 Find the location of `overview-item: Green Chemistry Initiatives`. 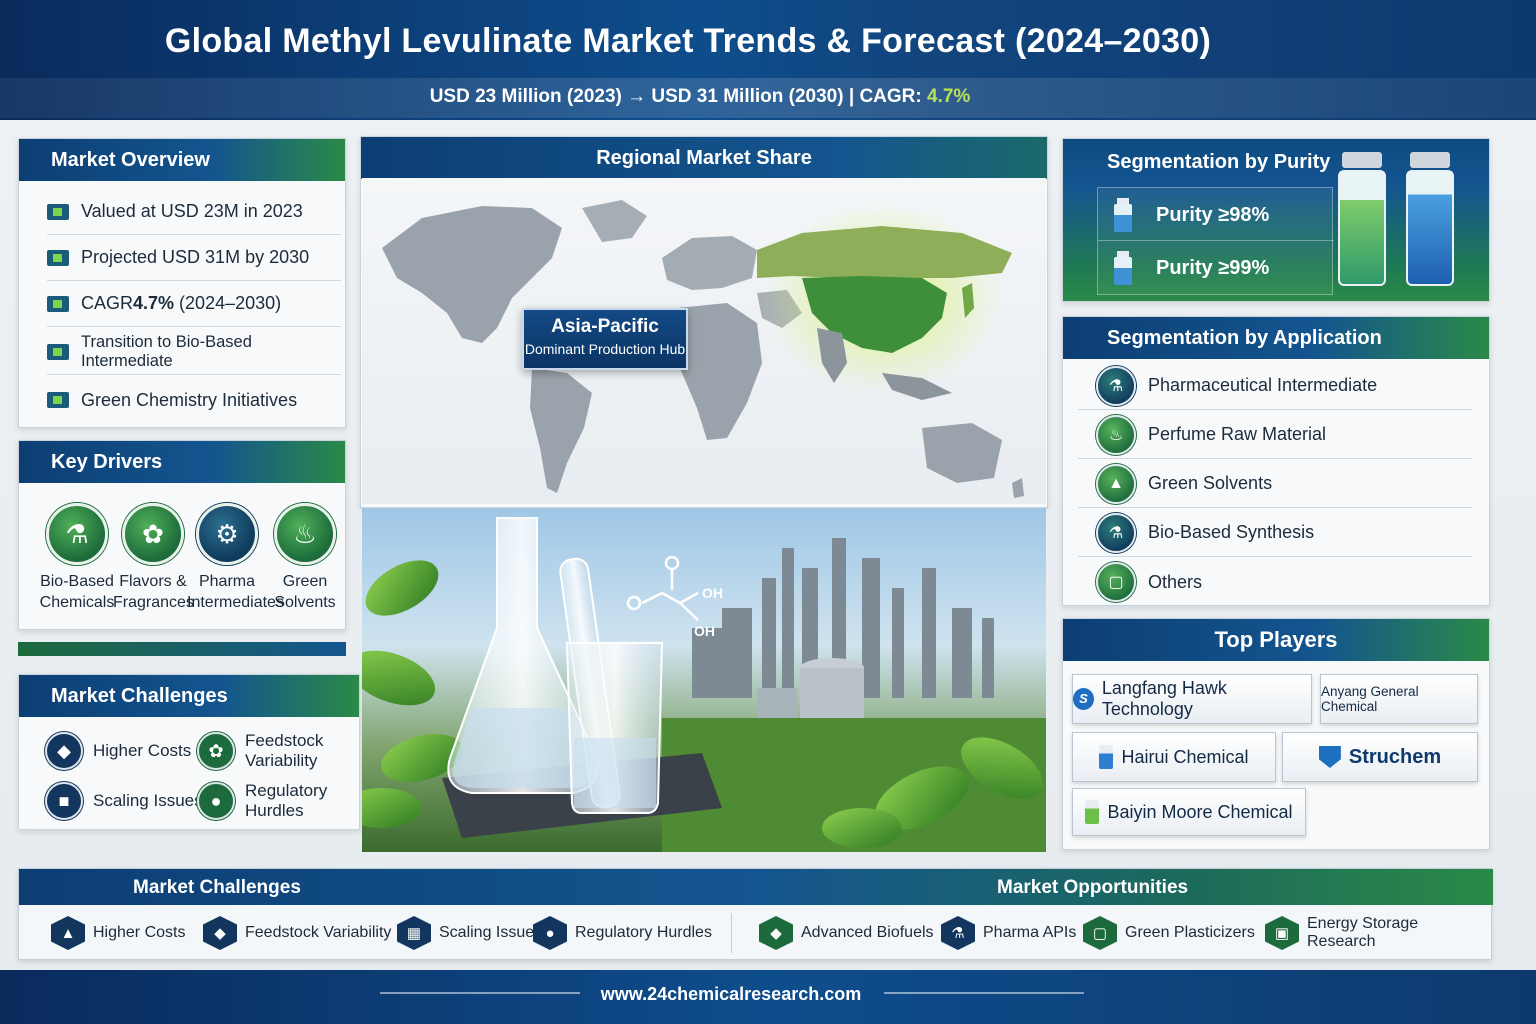

overview-item: Green Chemistry Initiatives is located at coordinates (194, 400).